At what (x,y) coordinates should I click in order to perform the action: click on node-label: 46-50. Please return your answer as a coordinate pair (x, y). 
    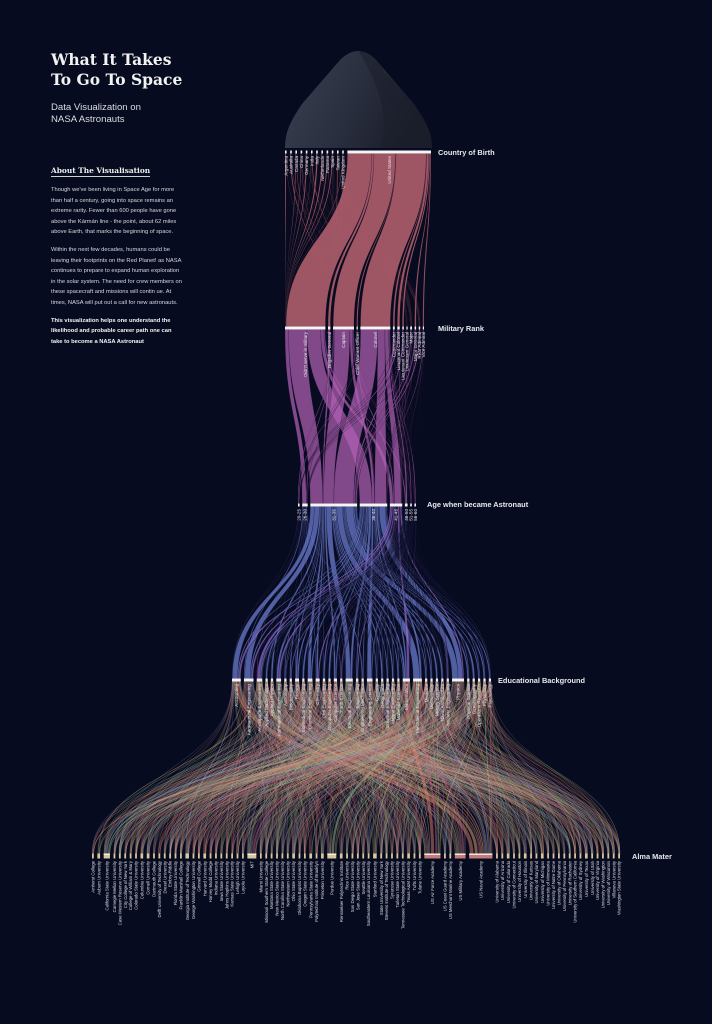
    Looking at the image, I should click on (406, 515).